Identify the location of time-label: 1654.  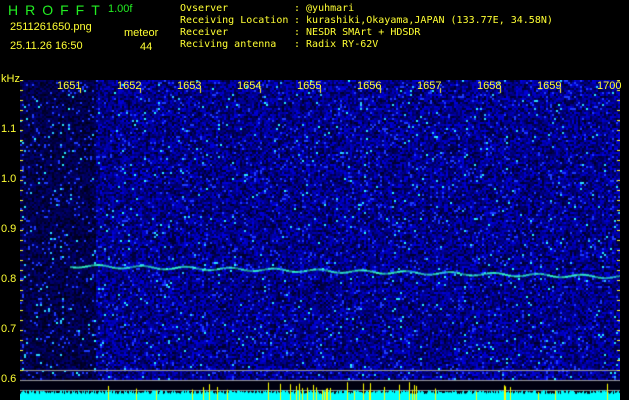
(249, 86).